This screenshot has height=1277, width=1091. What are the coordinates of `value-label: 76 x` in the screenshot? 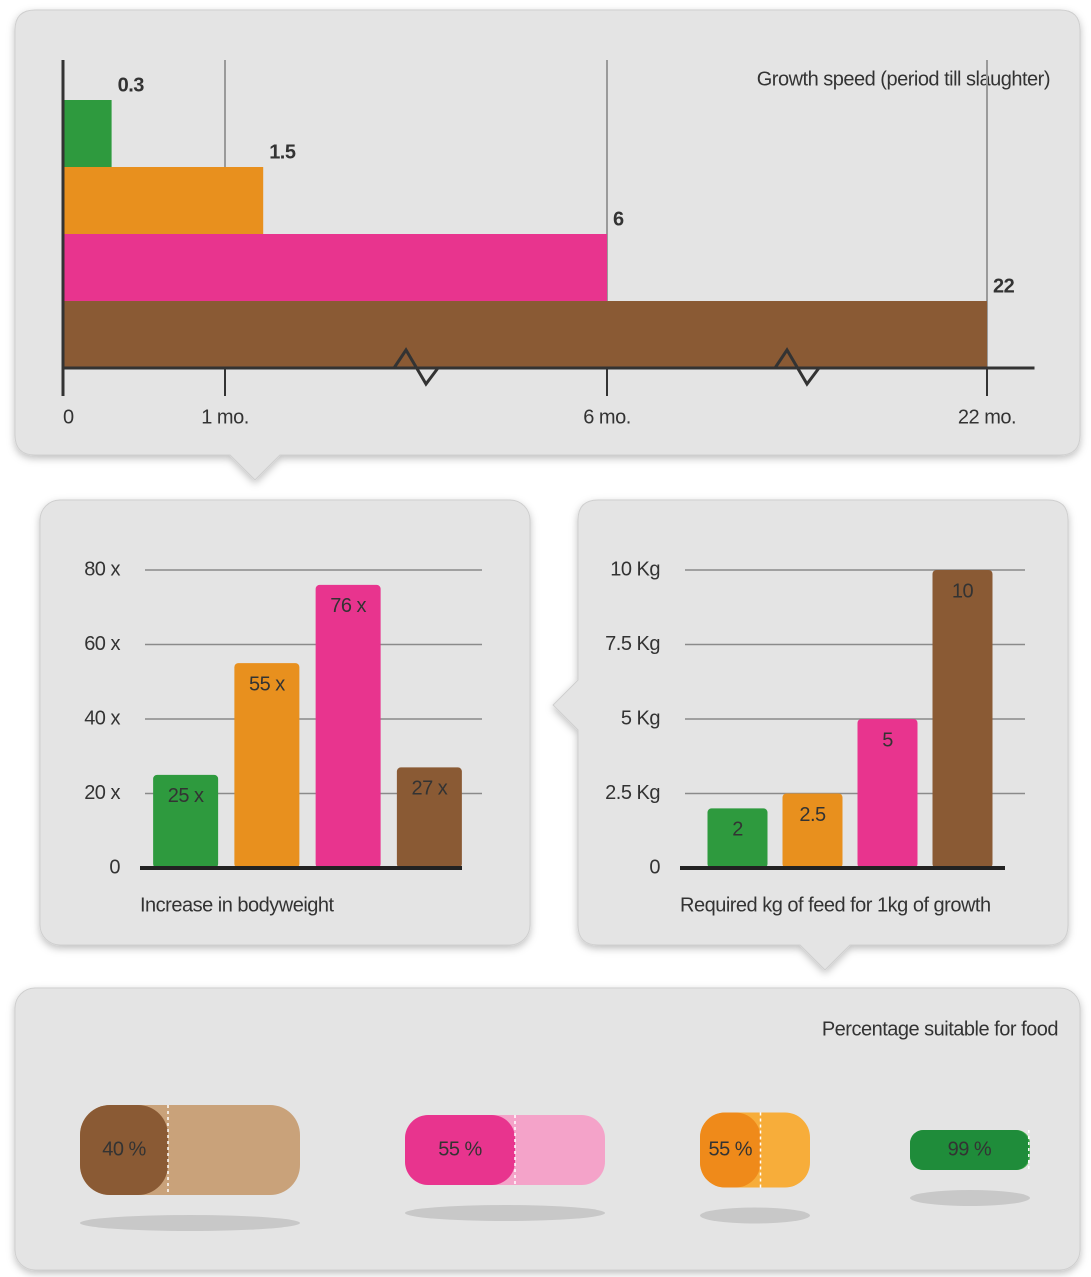 It's located at (348, 606).